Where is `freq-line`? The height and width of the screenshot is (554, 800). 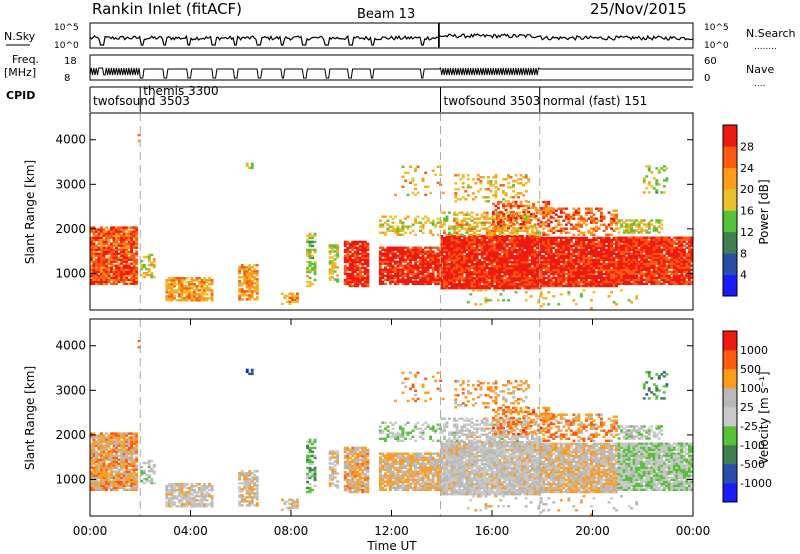 freq-line is located at coordinates (390, 73).